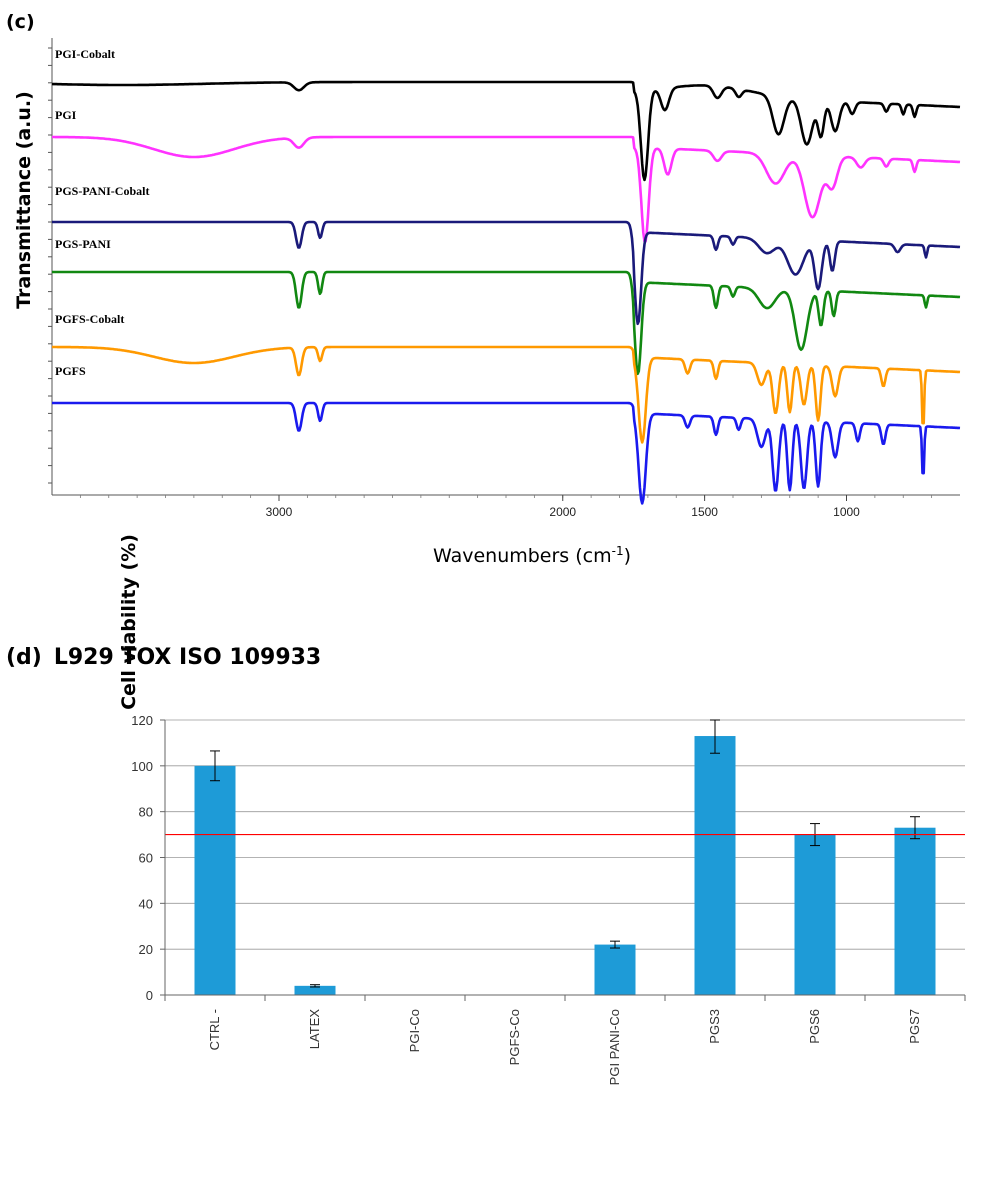  I want to click on viability-x-tick-label: PGS7, so click(914, 1026).